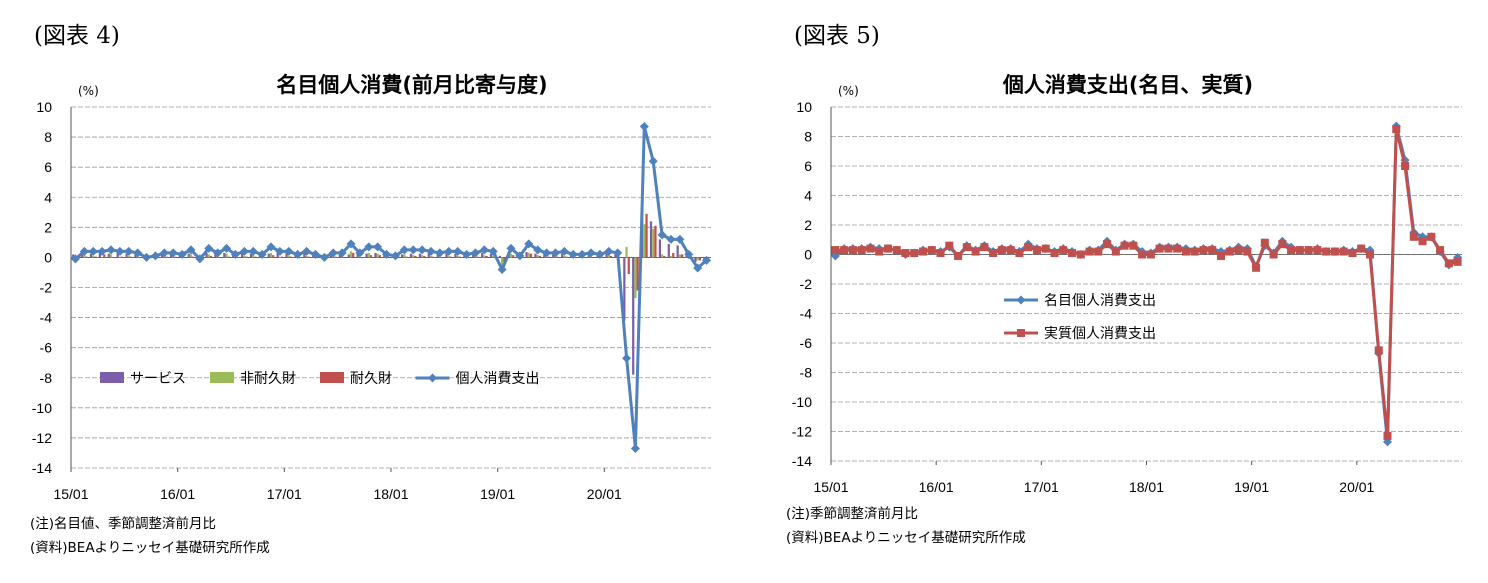  I want to click on y-tick-label: 2, so click(808, 225).